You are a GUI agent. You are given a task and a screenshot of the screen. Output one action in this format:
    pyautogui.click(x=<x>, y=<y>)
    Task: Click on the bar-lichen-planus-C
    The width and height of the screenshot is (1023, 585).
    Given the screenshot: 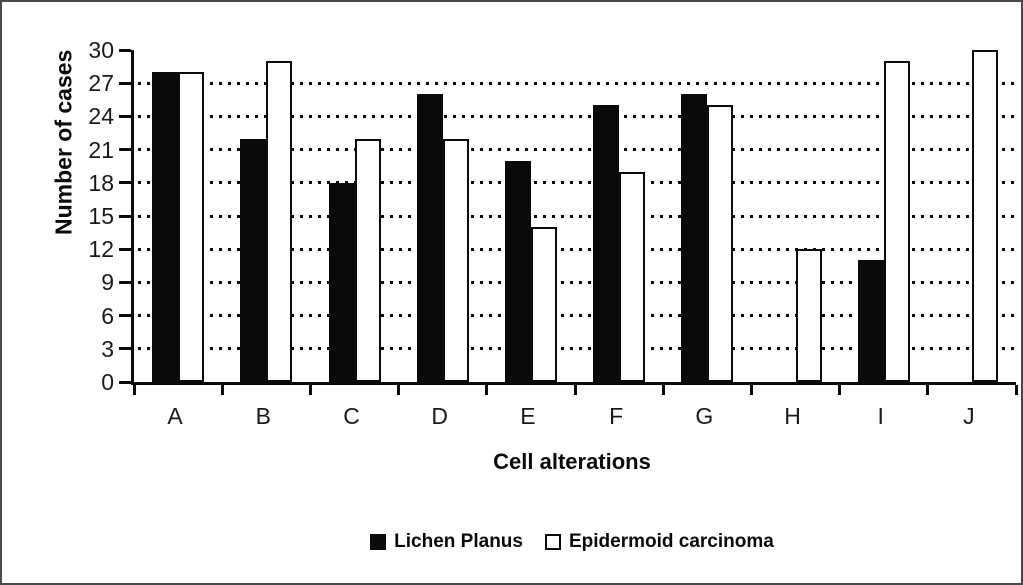 What is the action you would take?
    pyautogui.click(x=341, y=282)
    